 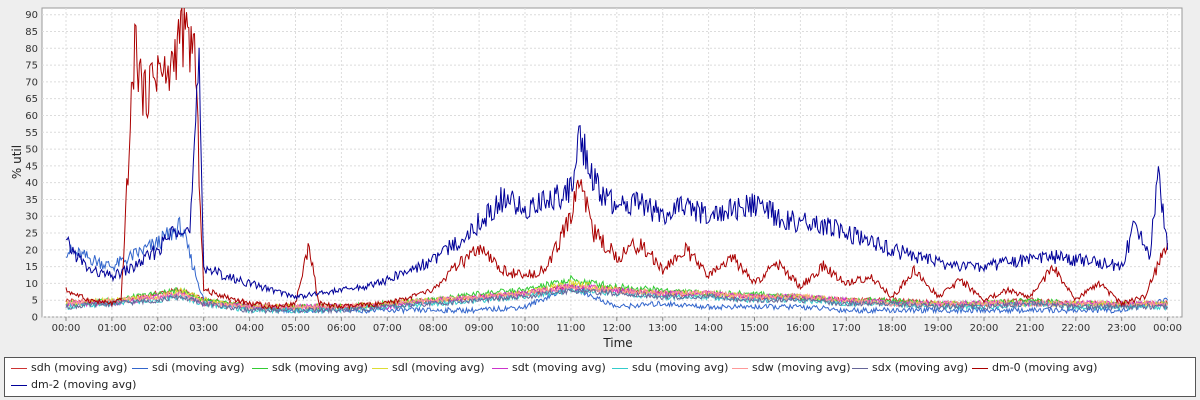 What do you see at coordinates (31, 183) in the screenshot?
I see `y-tick-label: 40` at bounding box center [31, 183].